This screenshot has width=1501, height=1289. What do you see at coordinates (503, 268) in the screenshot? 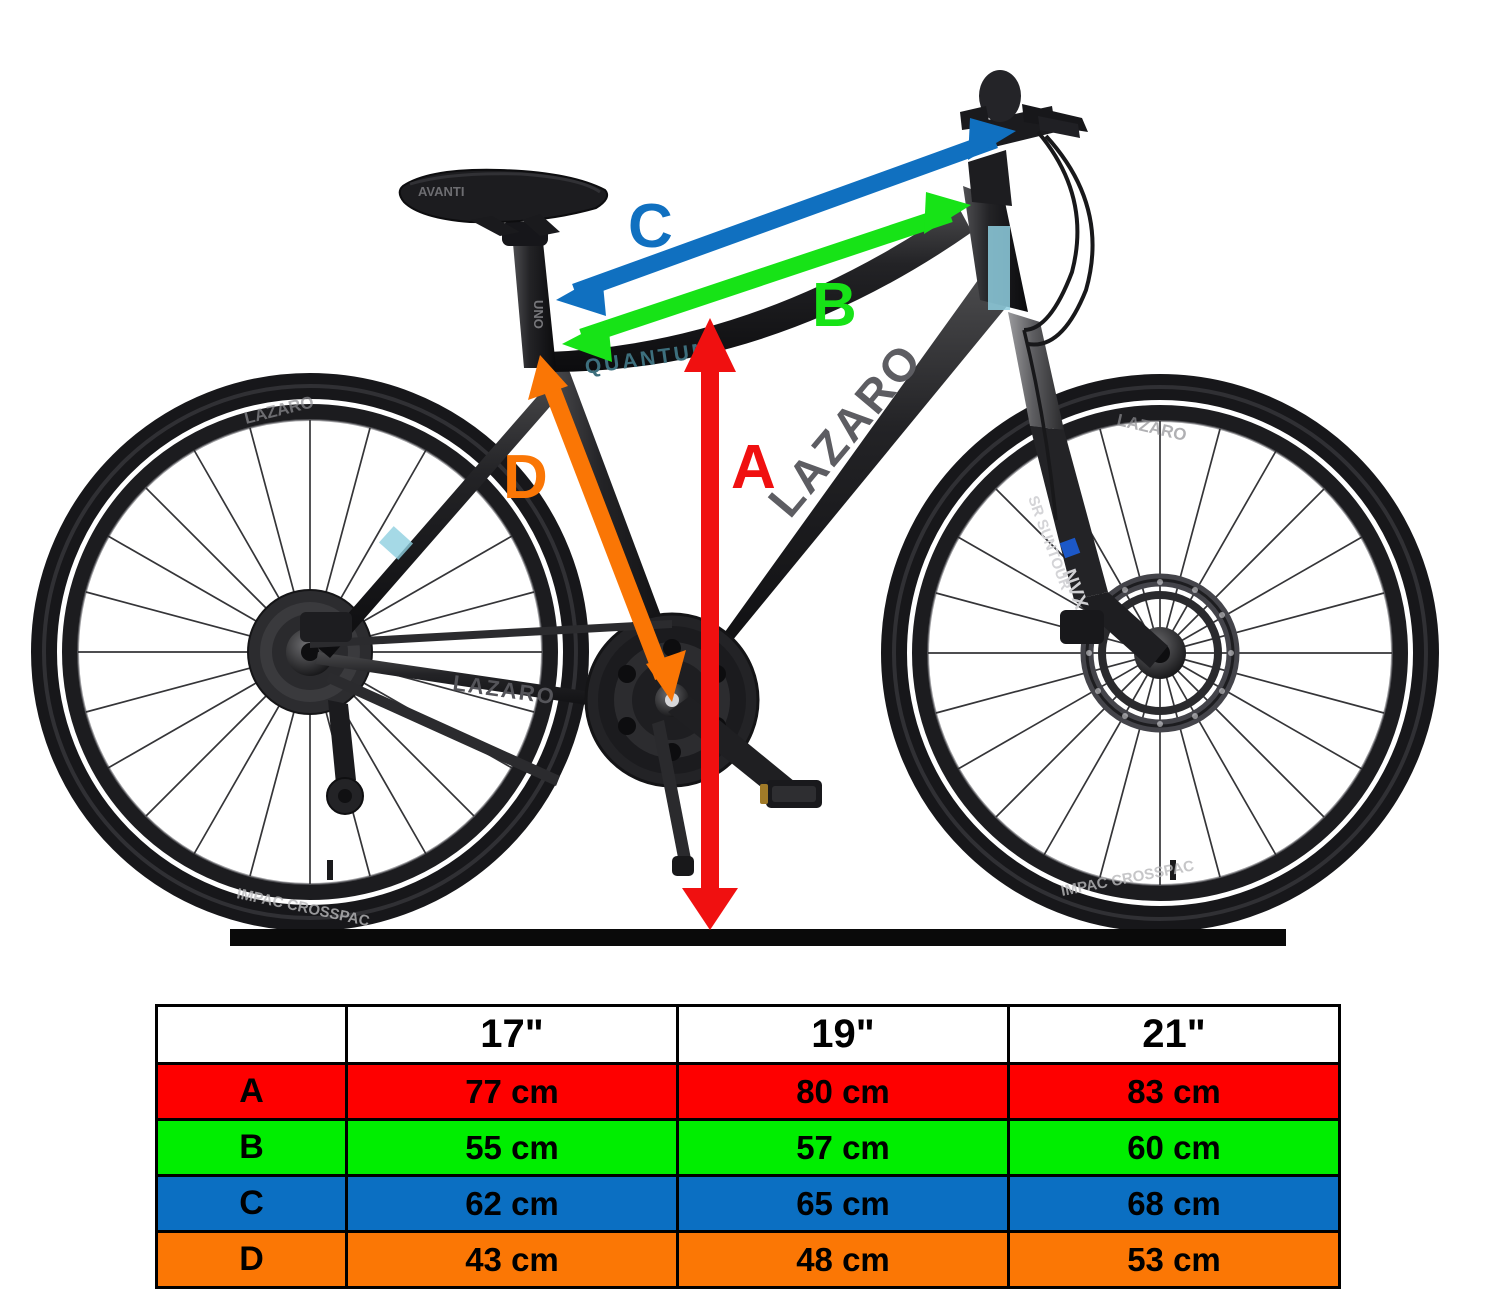
I see `seatpost-and-saddle: UNO AVANTI` at bounding box center [503, 268].